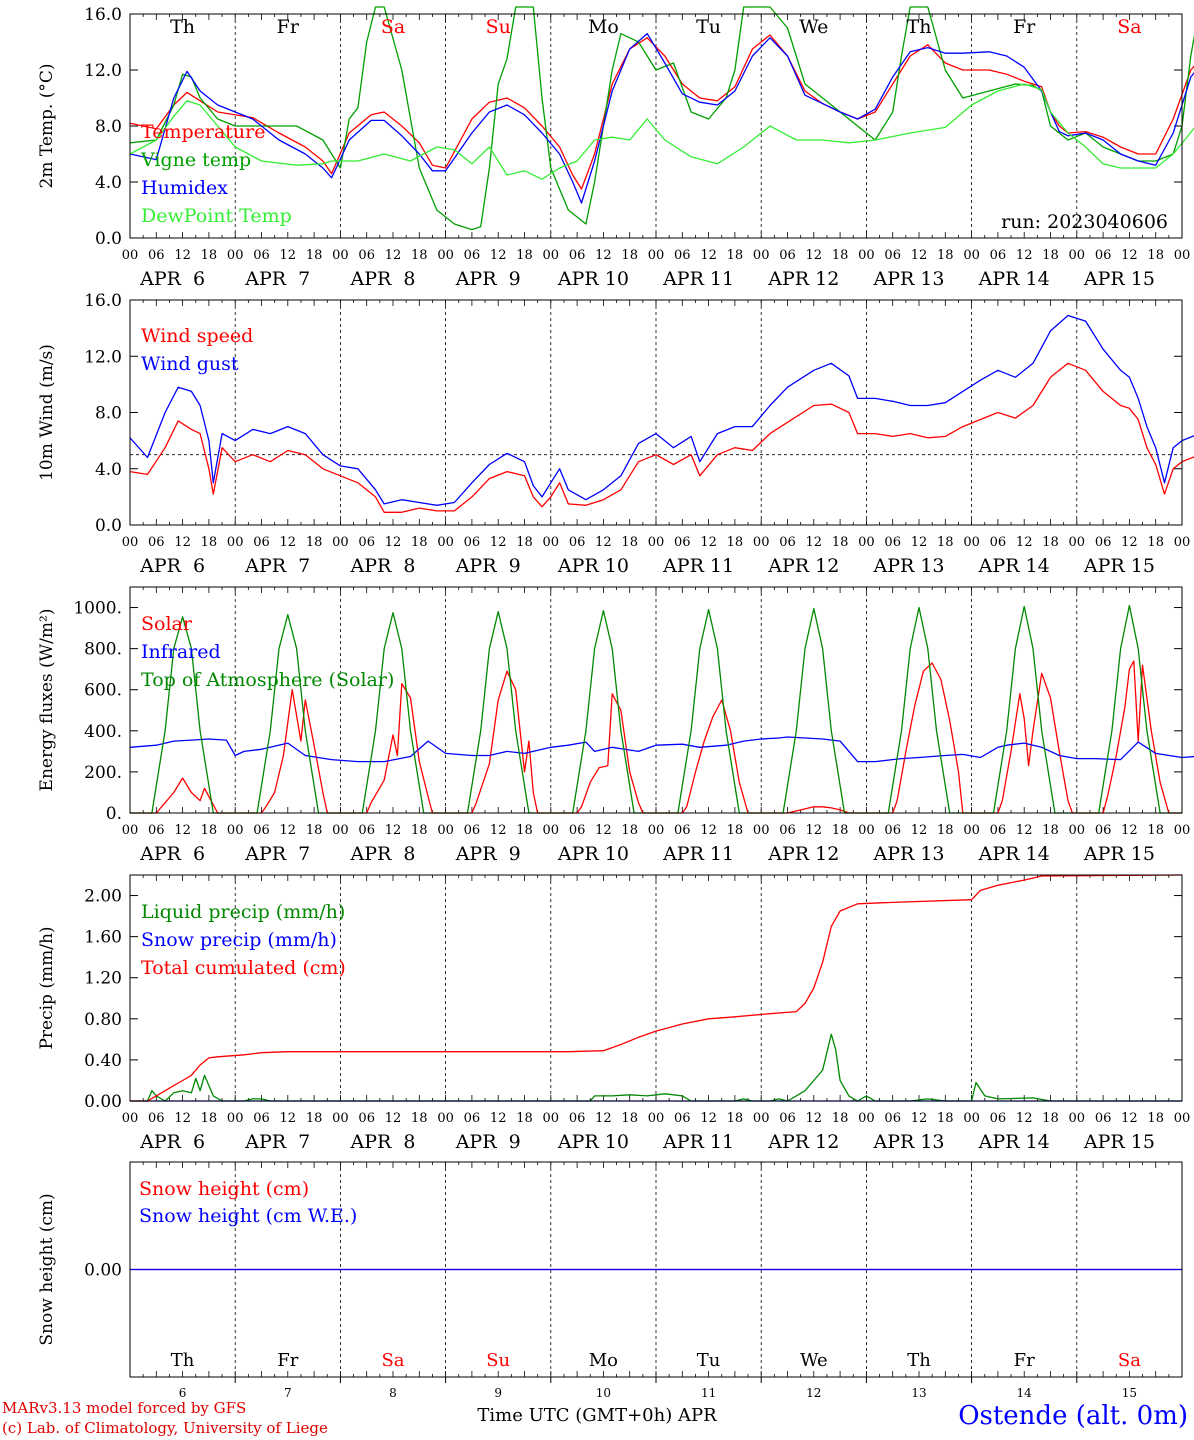 This screenshot has height=1440, width=1194. What do you see at coordinates (103, 979) in the screenshot?
I see `y-tick-label: 1.20` at bounding box center [103, 979].